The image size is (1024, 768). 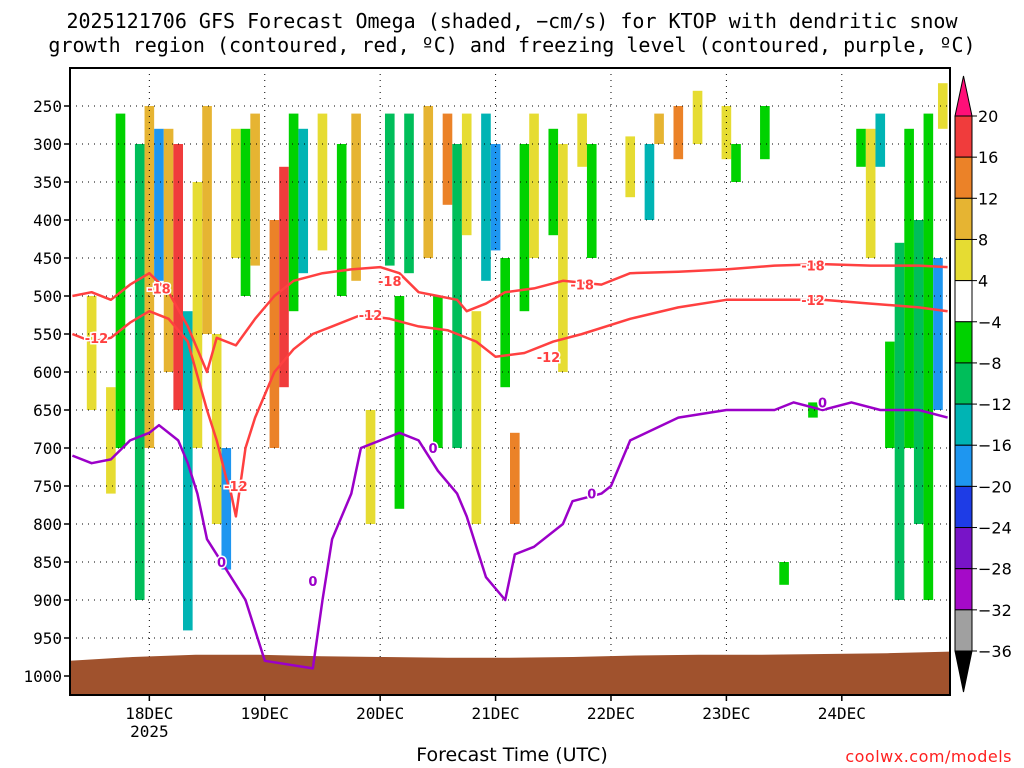 I want to click on x-tick-label: 20DEC, so click(x=380, y=713).